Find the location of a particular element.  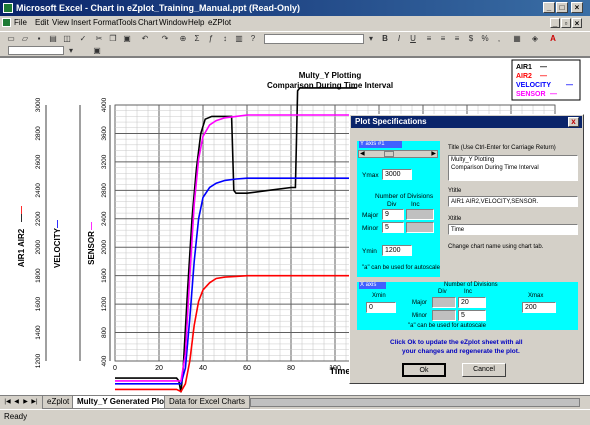

title-line1-value: Multy_Y Plotting is located at coordinates (473, 160).